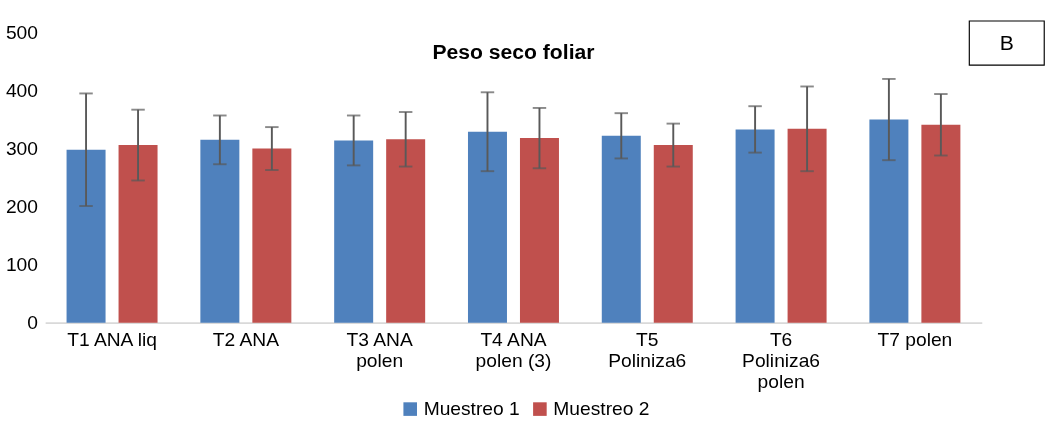  I want to click on y-tick-label: 200, so click(21, 206).